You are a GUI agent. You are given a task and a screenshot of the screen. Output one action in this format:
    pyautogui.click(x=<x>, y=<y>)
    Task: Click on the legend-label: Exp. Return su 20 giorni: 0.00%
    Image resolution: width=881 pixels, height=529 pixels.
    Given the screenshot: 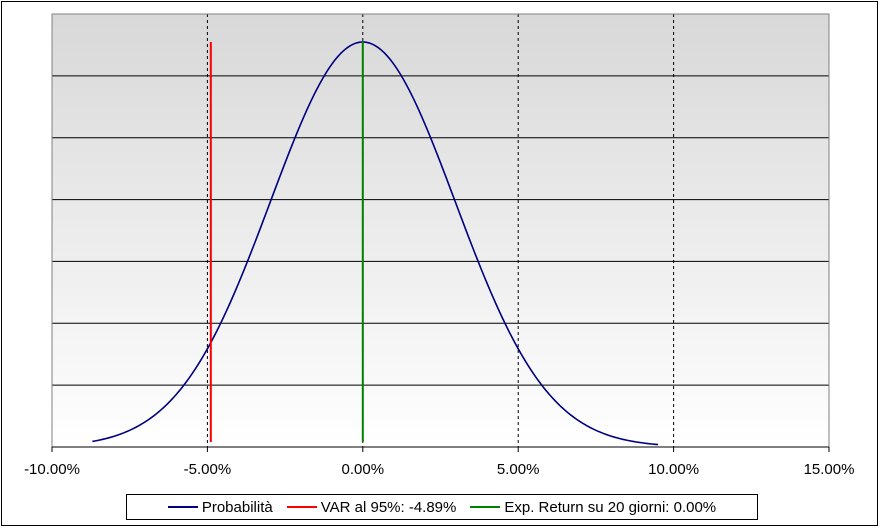 What is the action you would take?
    pyautogui.click(x=610, y=507)
    